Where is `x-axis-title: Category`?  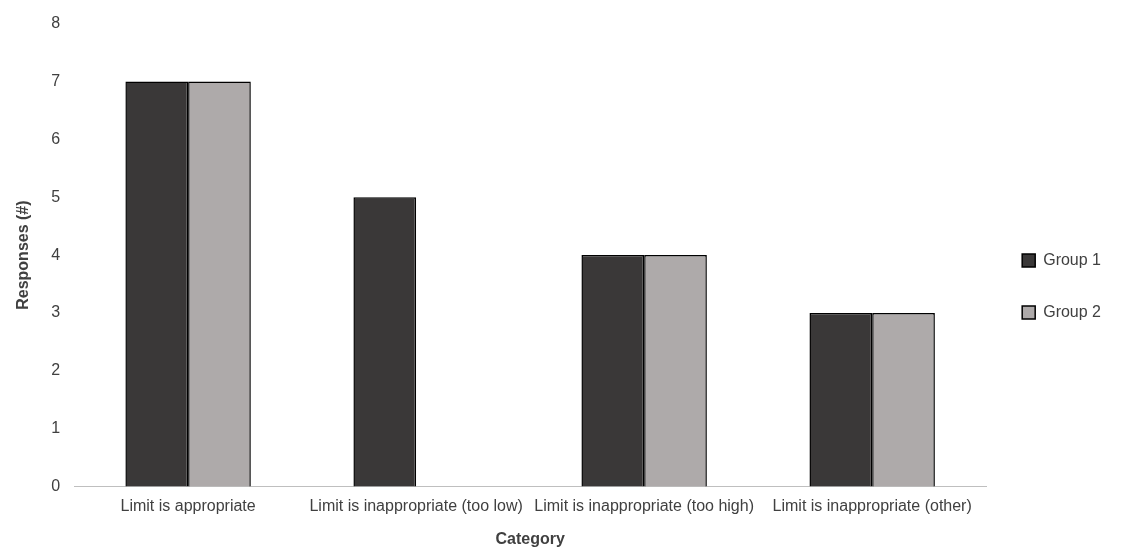 x-axis-title: Category is located at coordinates (530, 538).